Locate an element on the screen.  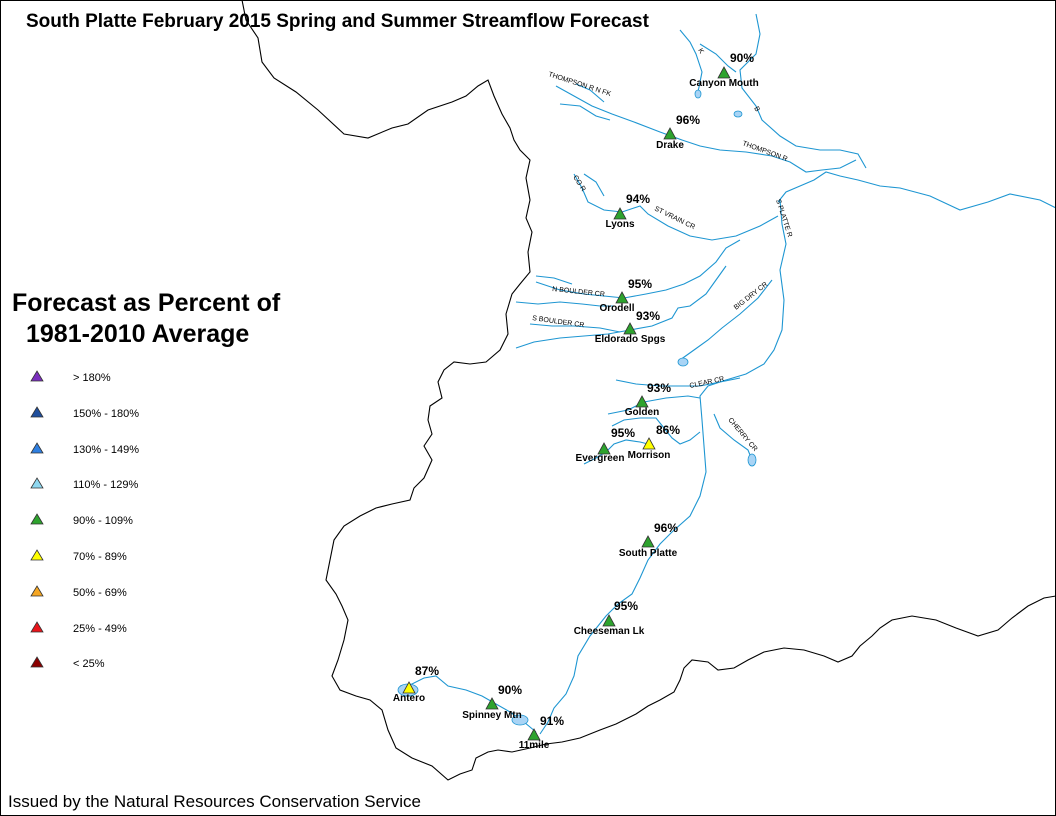
station-marker: 93% Golden is located at coordinates (648, 399).